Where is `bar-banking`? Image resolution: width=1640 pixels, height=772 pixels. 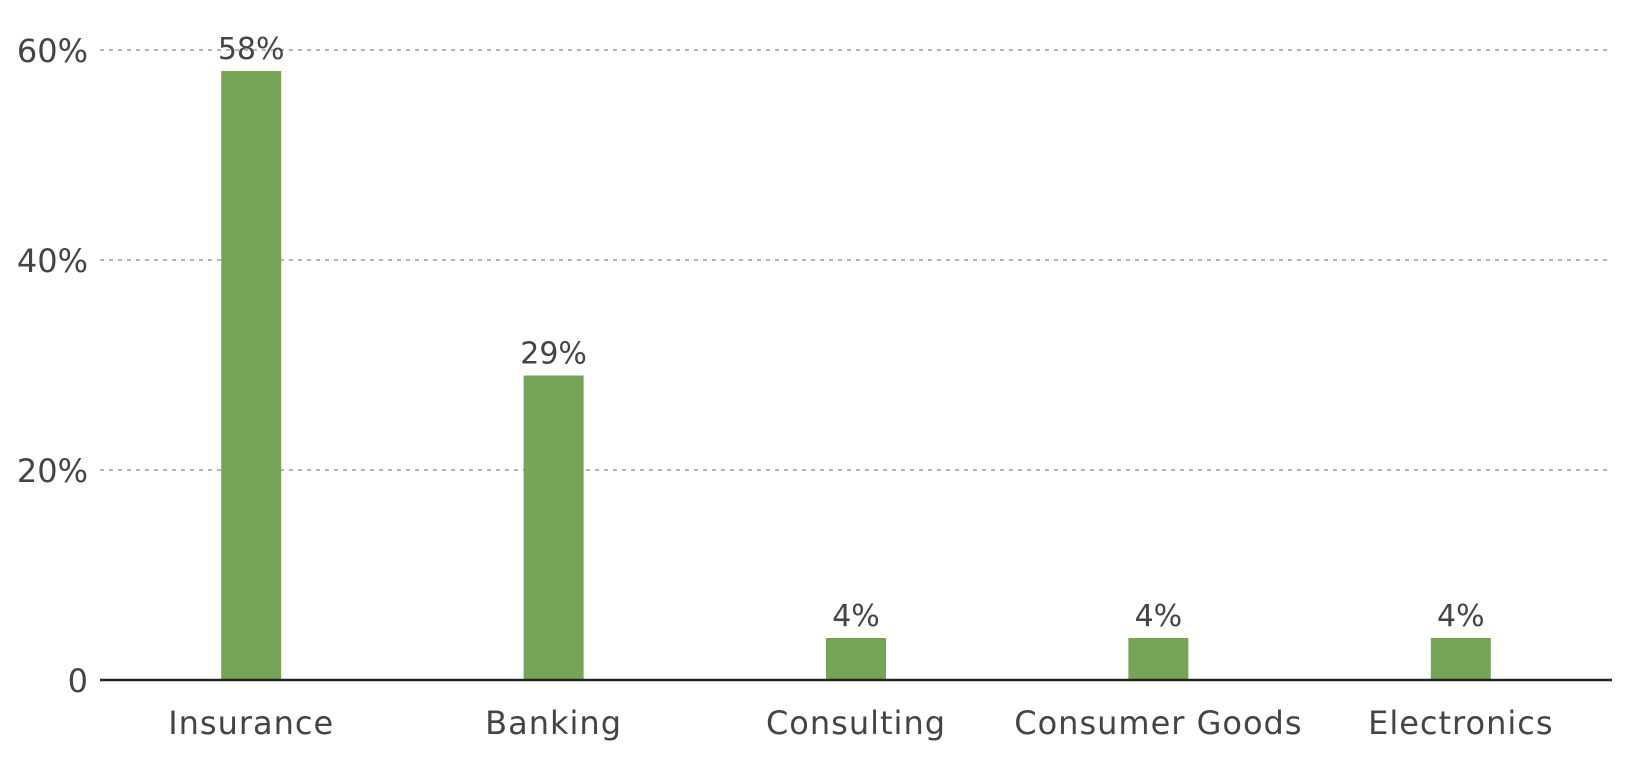 bar-banking is located at coordinates (553, 527).